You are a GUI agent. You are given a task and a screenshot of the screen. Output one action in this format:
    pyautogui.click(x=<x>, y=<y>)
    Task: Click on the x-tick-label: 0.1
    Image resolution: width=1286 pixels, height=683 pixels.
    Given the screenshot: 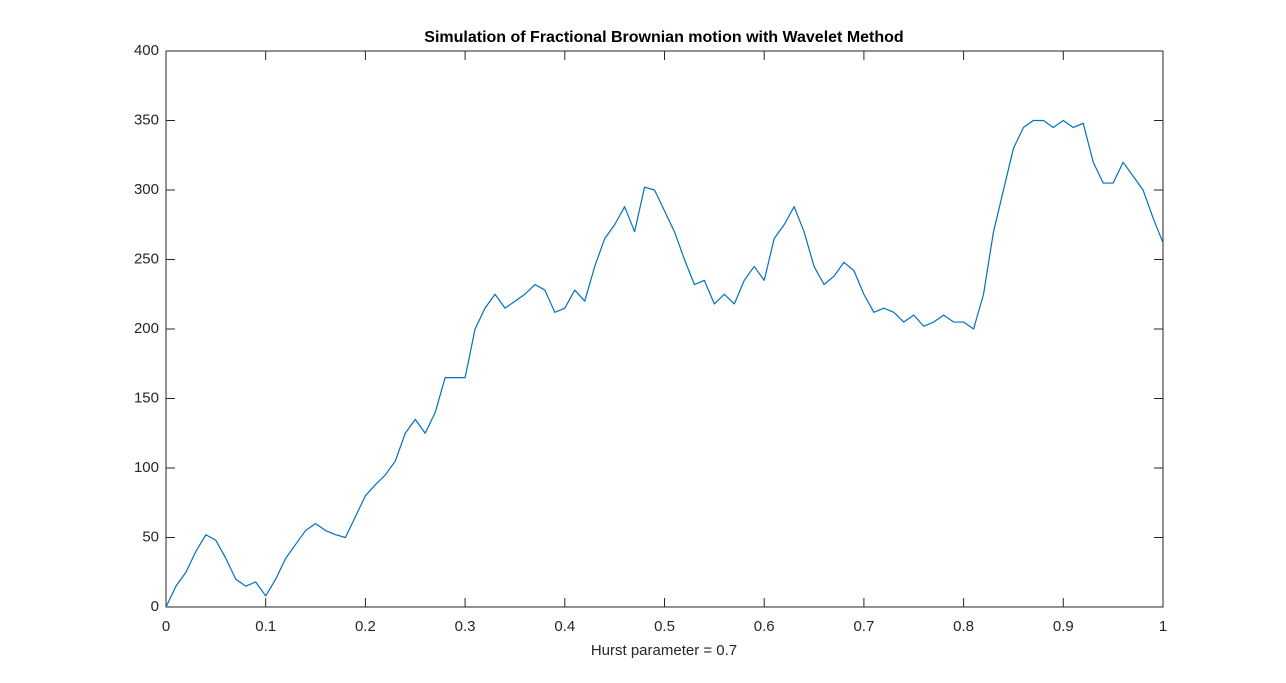 What is the action you would take?
    pyautogui.click(x=265, y=626)
    